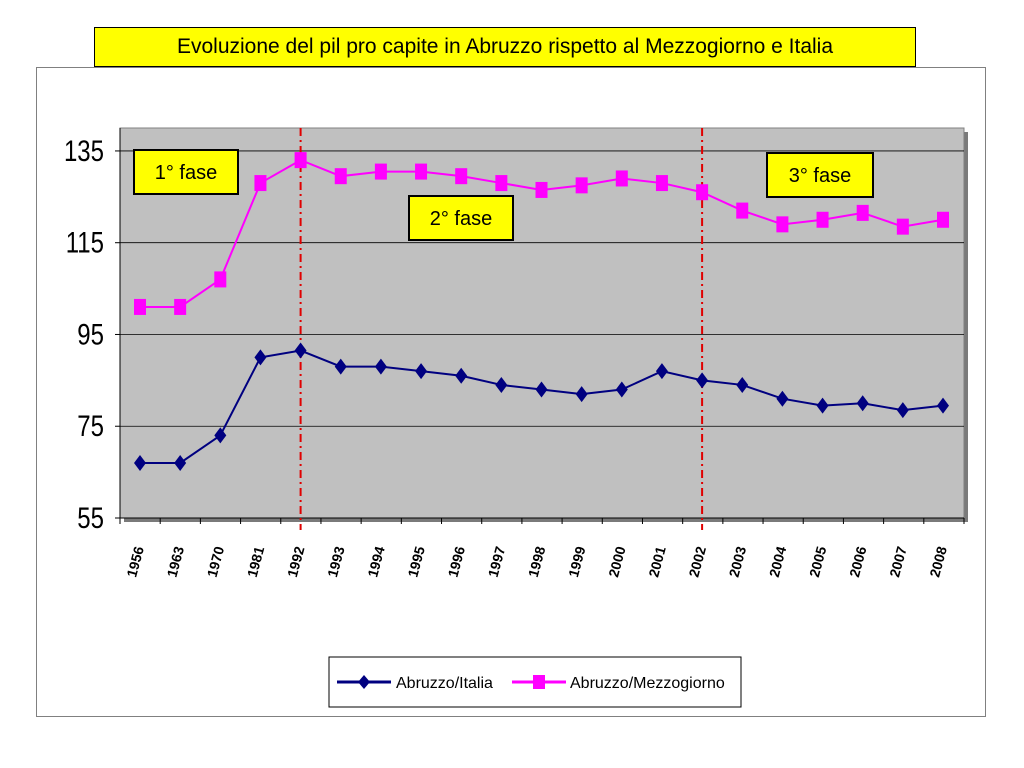 This screenshot has height=768, width=1024. I want to click on x-tick-label: 2007, so click(898, 561).